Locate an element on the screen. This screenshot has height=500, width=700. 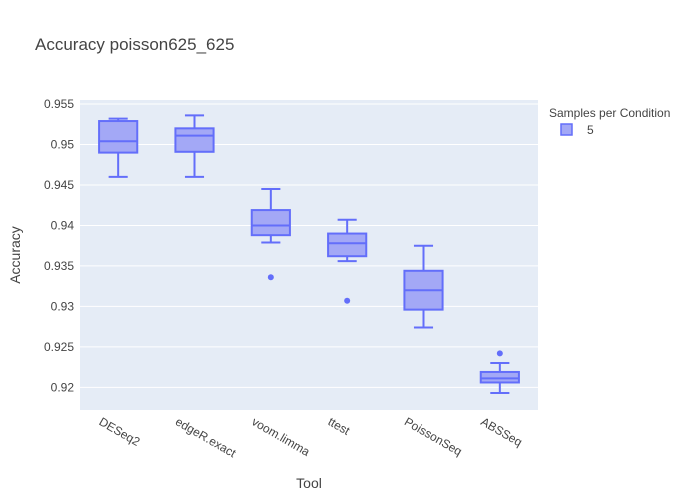
chart-title: Accuracy poisson625_625 is located at coordinates (134, 44).